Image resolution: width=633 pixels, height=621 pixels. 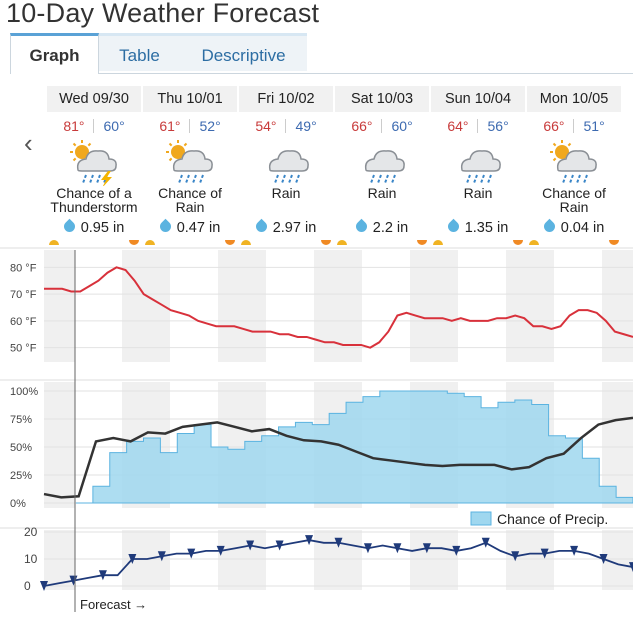 I want to click on day-card: Sat 10/03 66° 60° Rain 2.2 in, so click(x=382, y=167).